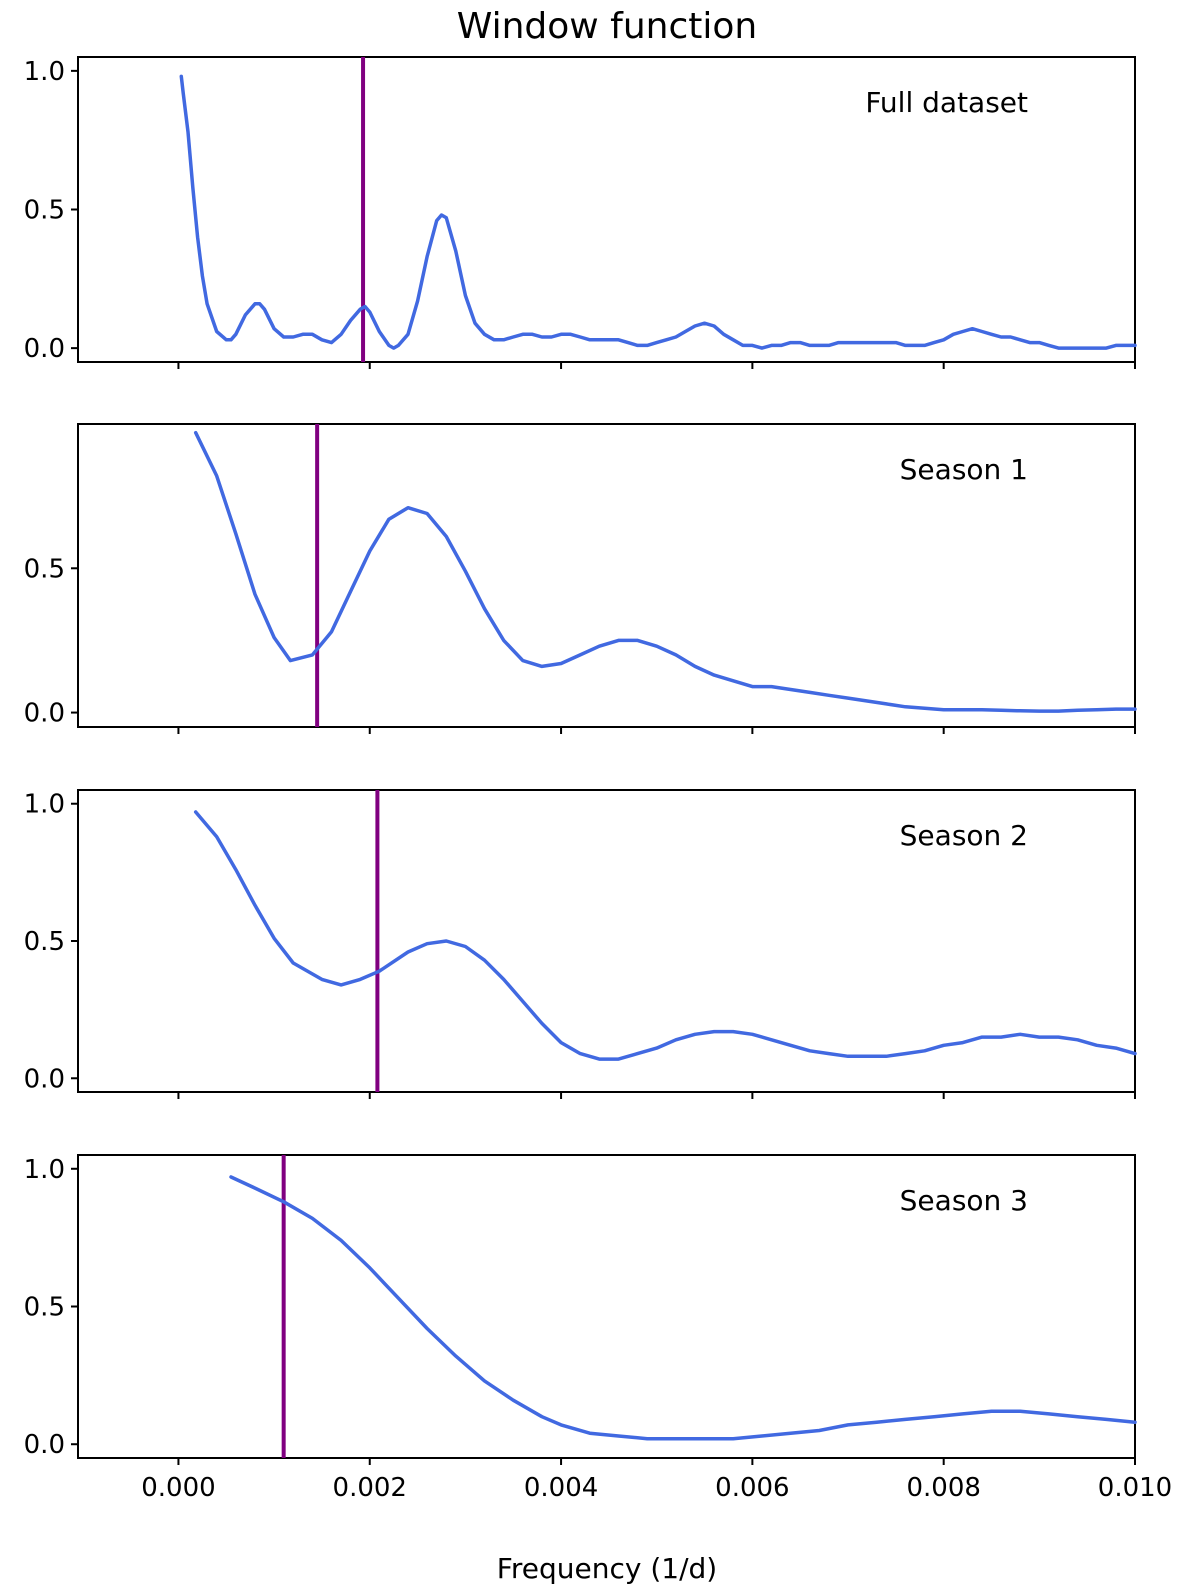 The image size is (1200, 1589). What do you see at coordinates (943, 1488) in the screenshot?
I see `x-tick-label: 0.008` at bounding box center [943, 1488].